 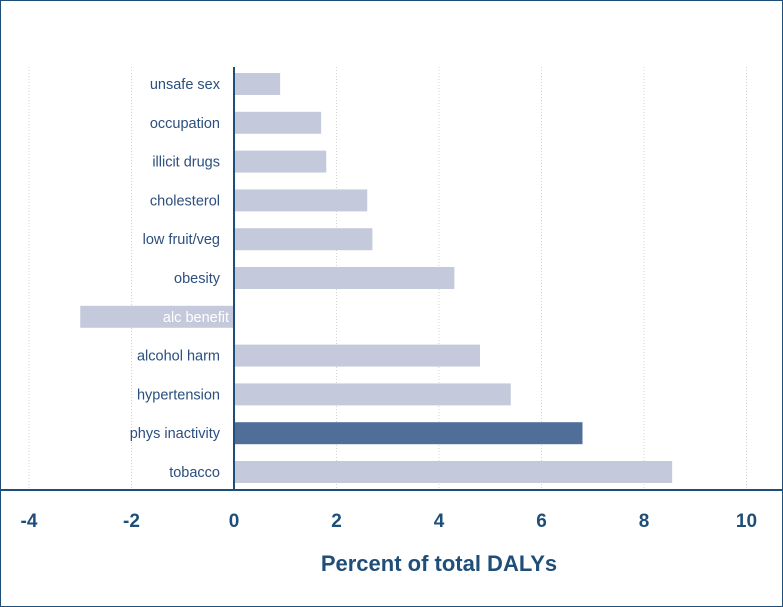 What do you see at coordinates (181, 240) in the screenshot?
I see `category-label: low fruit/veg` at bounding box center [181, 240].